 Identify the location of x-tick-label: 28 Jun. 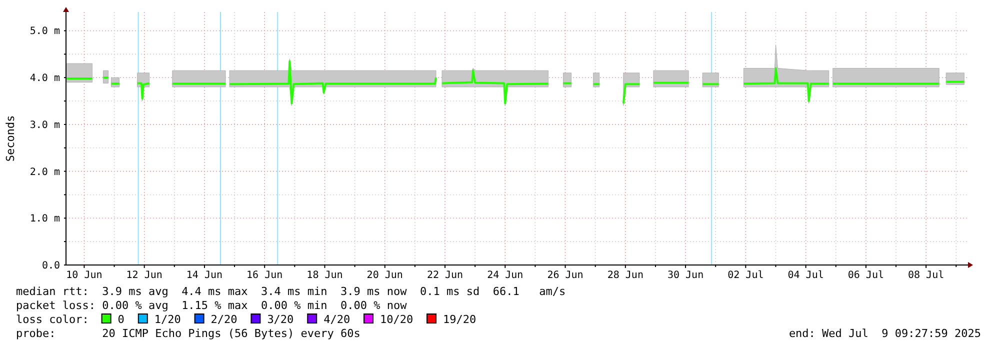
(625, 275).